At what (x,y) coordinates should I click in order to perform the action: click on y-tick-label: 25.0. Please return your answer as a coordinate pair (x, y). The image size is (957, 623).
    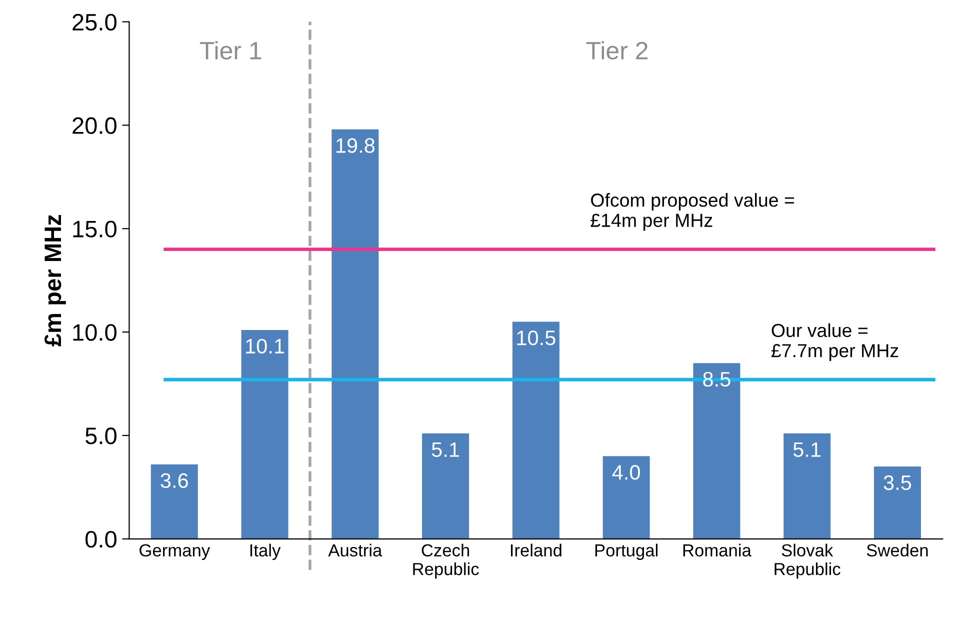
    Looking at the image, I should click on (94, 22).